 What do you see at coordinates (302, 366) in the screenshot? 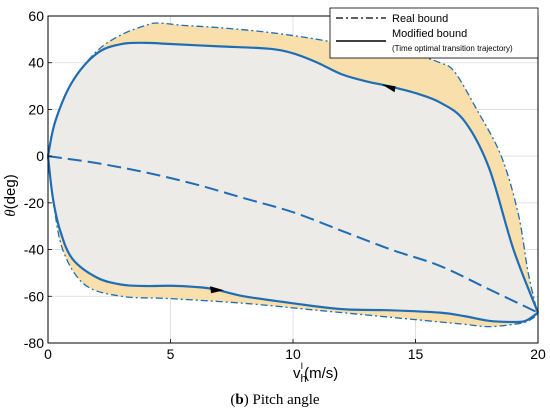
I see `x-axis-superscript: I` at bounding box center [302, 366].